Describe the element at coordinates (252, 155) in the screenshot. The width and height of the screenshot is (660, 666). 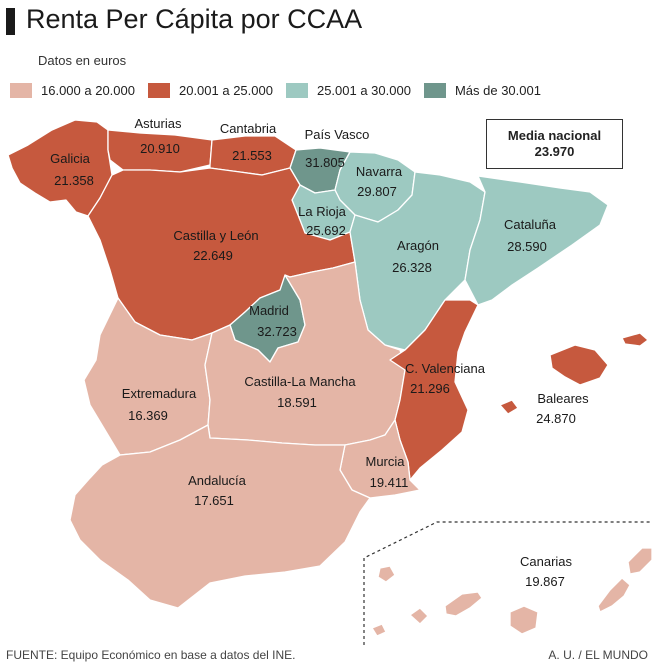
I see `region-value-cantabria: 21.553` at that location.